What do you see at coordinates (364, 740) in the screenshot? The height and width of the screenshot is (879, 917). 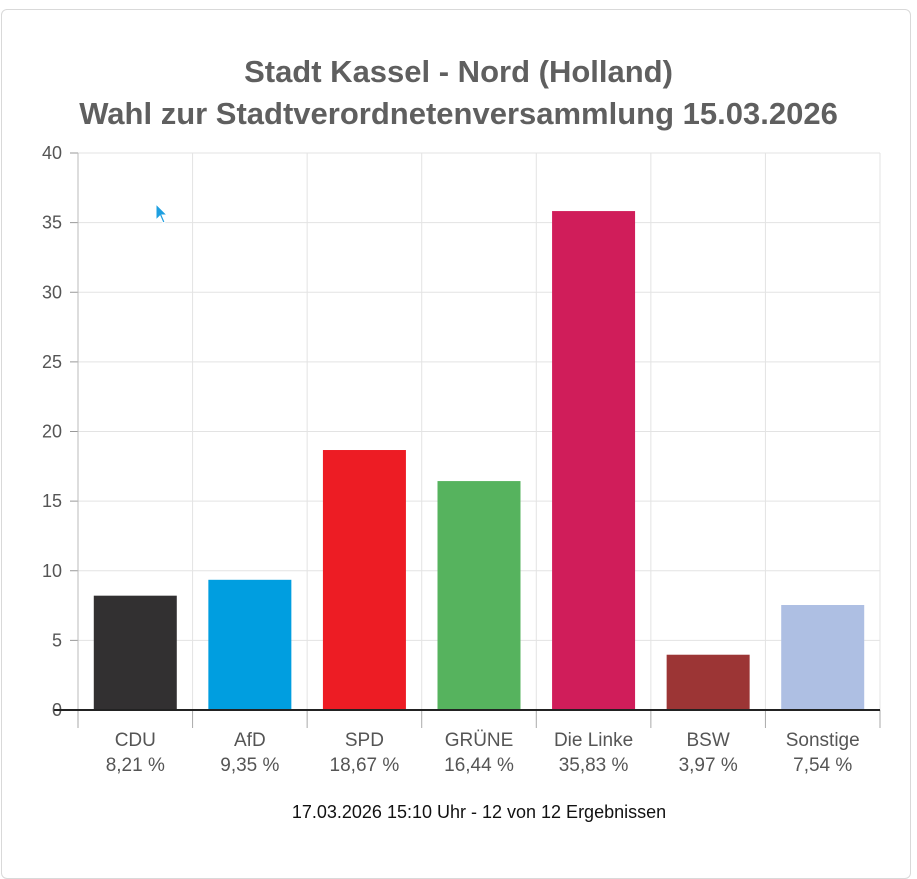 I see `x-tick-label: SPD` at bounding box center [364, 740].